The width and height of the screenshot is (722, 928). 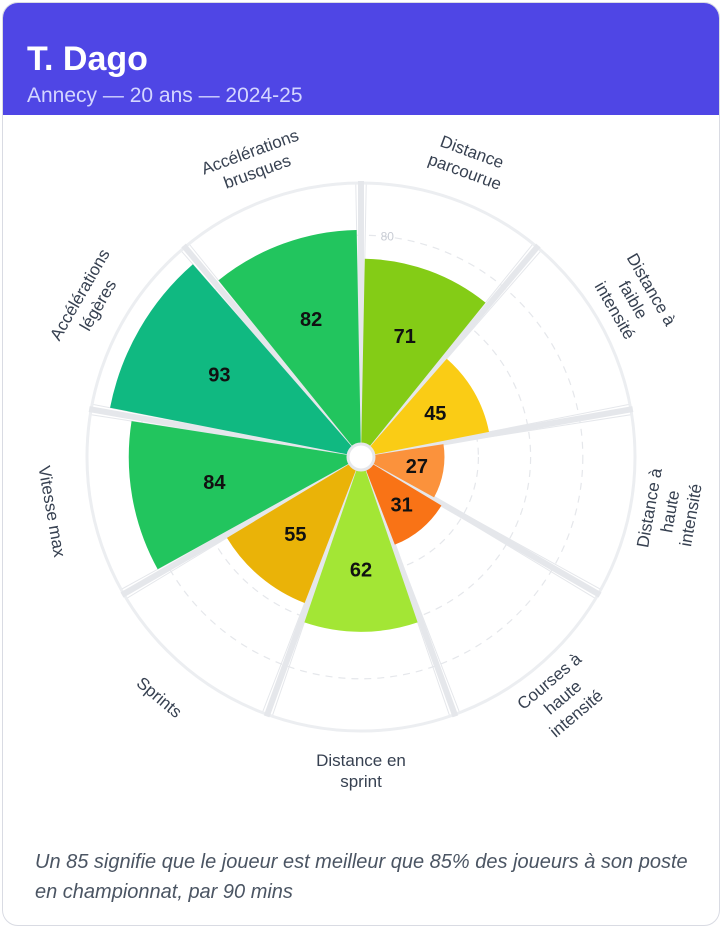 I want to click on value-label: 82, so click(x=311, y=320).